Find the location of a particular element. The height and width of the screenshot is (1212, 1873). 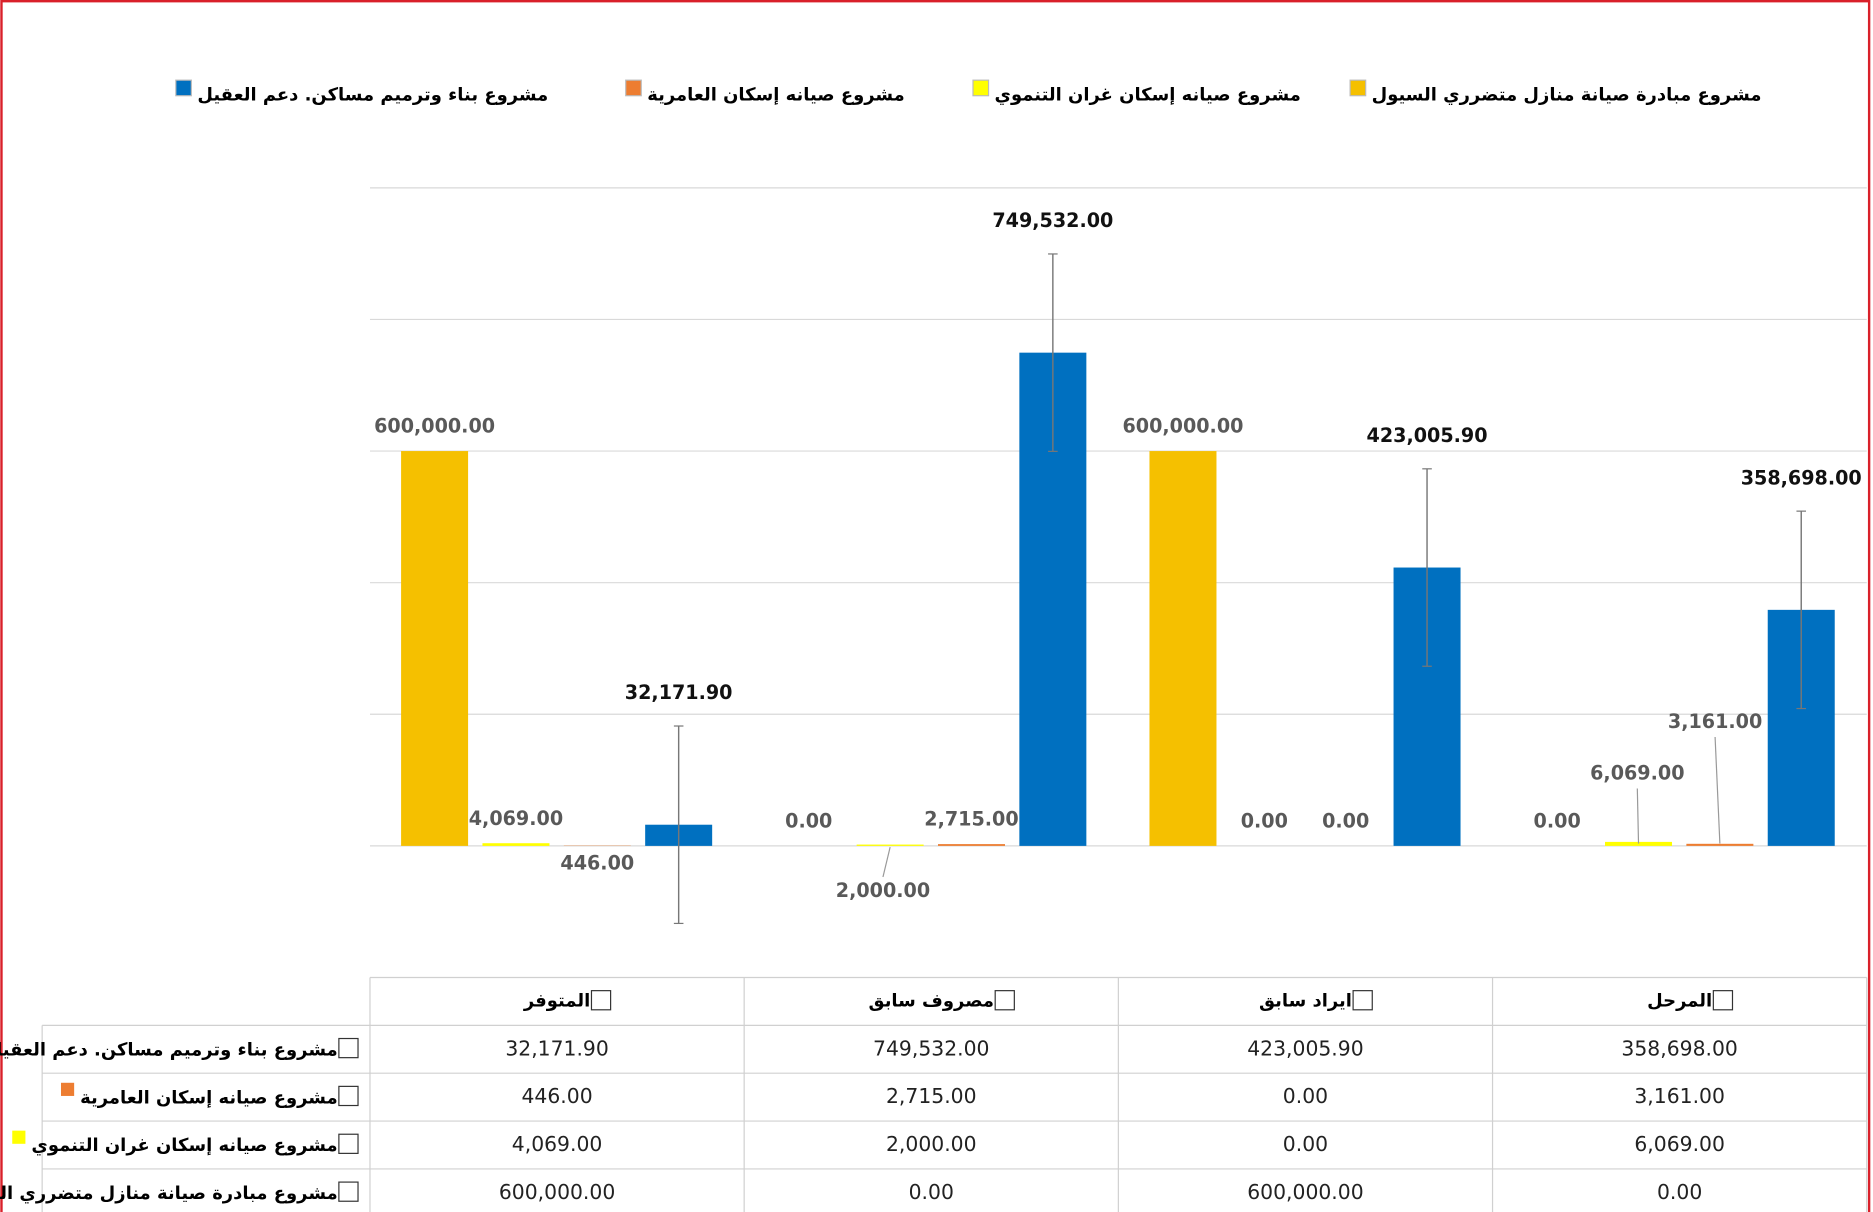

table-cell: 3,161.00 is located at coordinates (1679, 1096).